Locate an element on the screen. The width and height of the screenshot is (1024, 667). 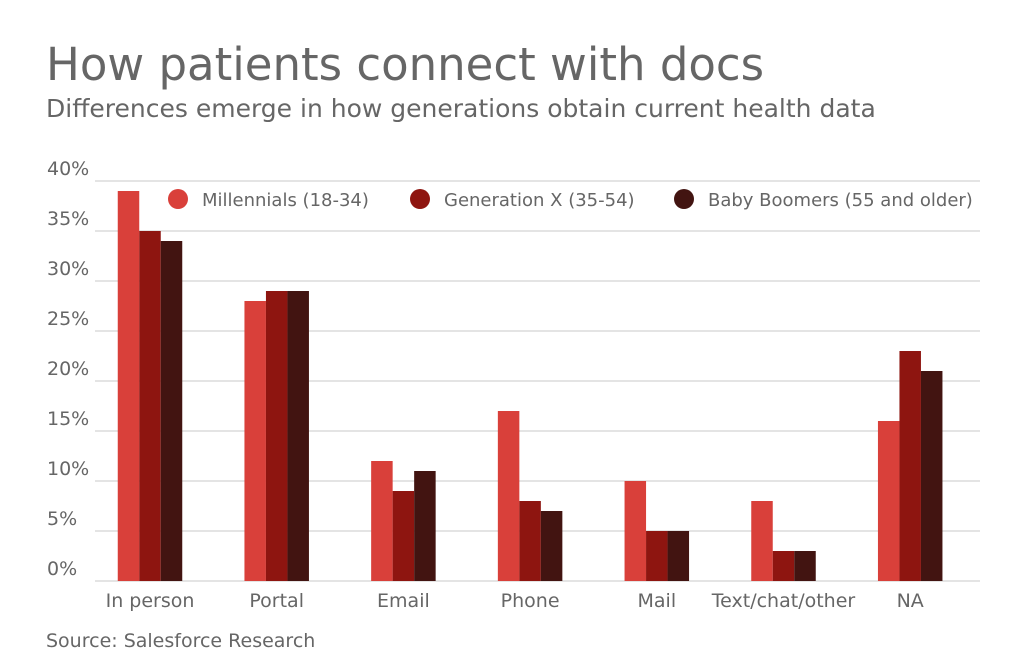
y-tick-label: 30% is located at coordinates (68, 269).